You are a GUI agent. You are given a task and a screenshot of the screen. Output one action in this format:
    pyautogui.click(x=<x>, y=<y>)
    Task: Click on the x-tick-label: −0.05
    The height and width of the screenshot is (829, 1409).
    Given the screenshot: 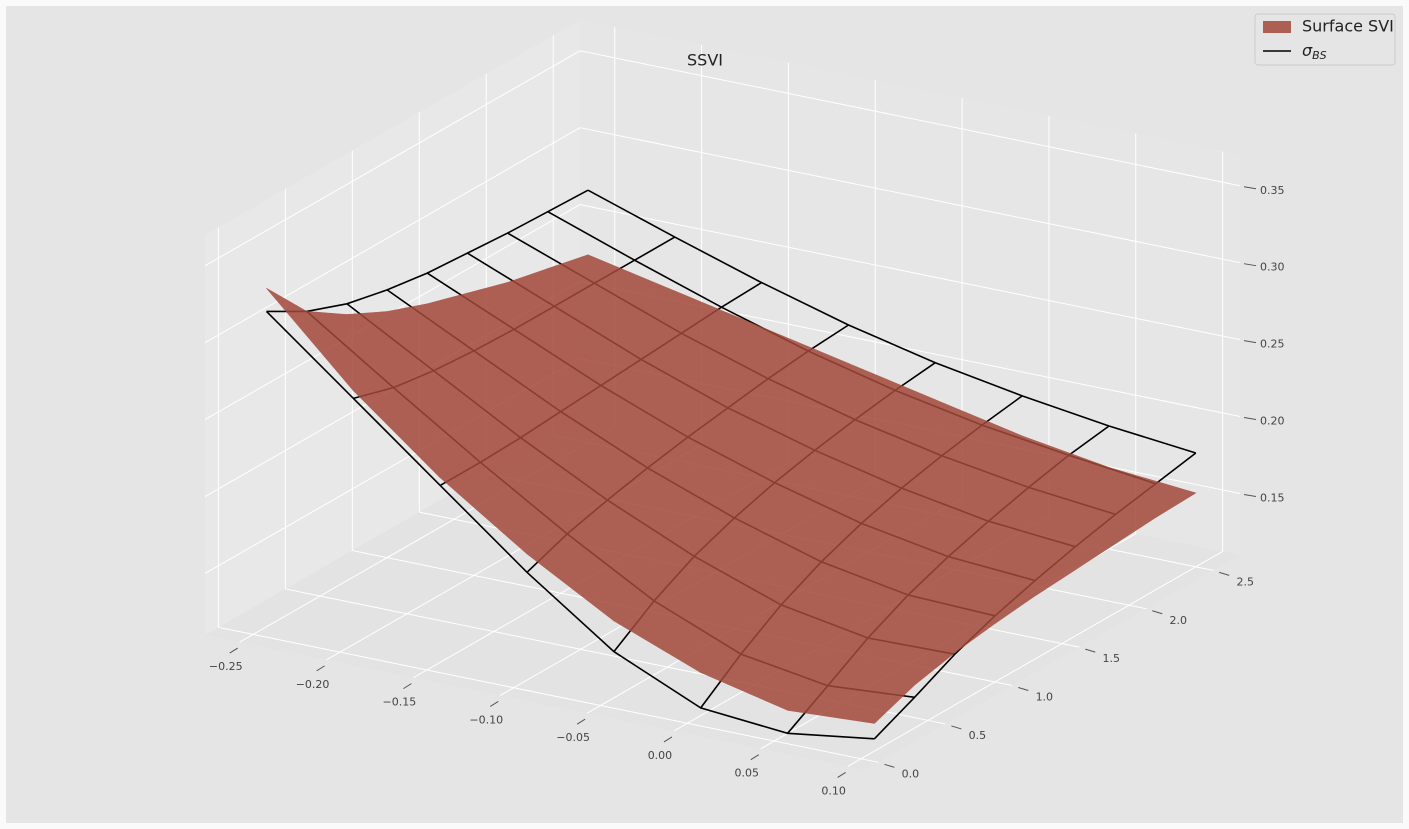 What is the action you would take?
    pyautogui.click(x=573, y=737)
    